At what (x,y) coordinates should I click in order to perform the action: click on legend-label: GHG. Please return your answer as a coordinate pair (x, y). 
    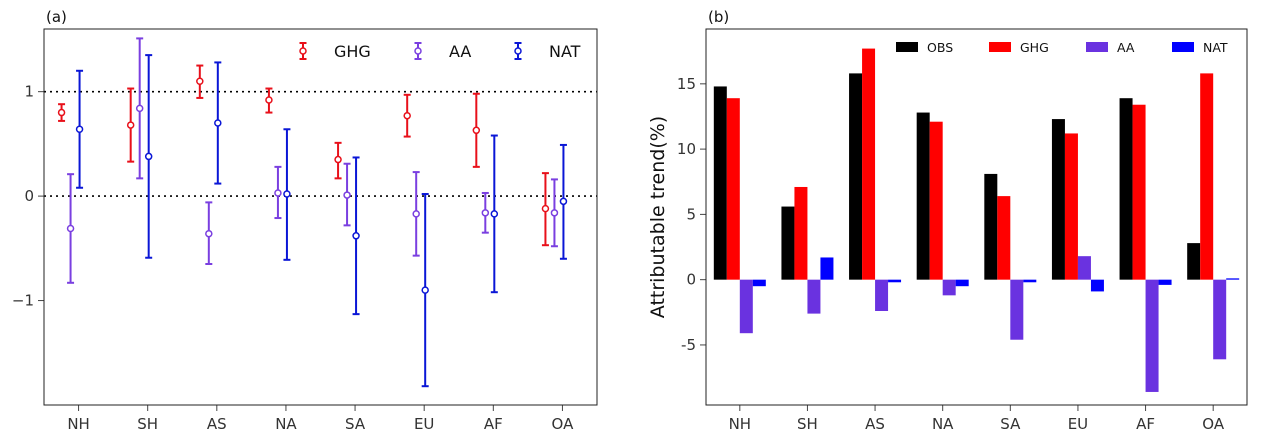
    Looking at the image, I should click on (352, 51).